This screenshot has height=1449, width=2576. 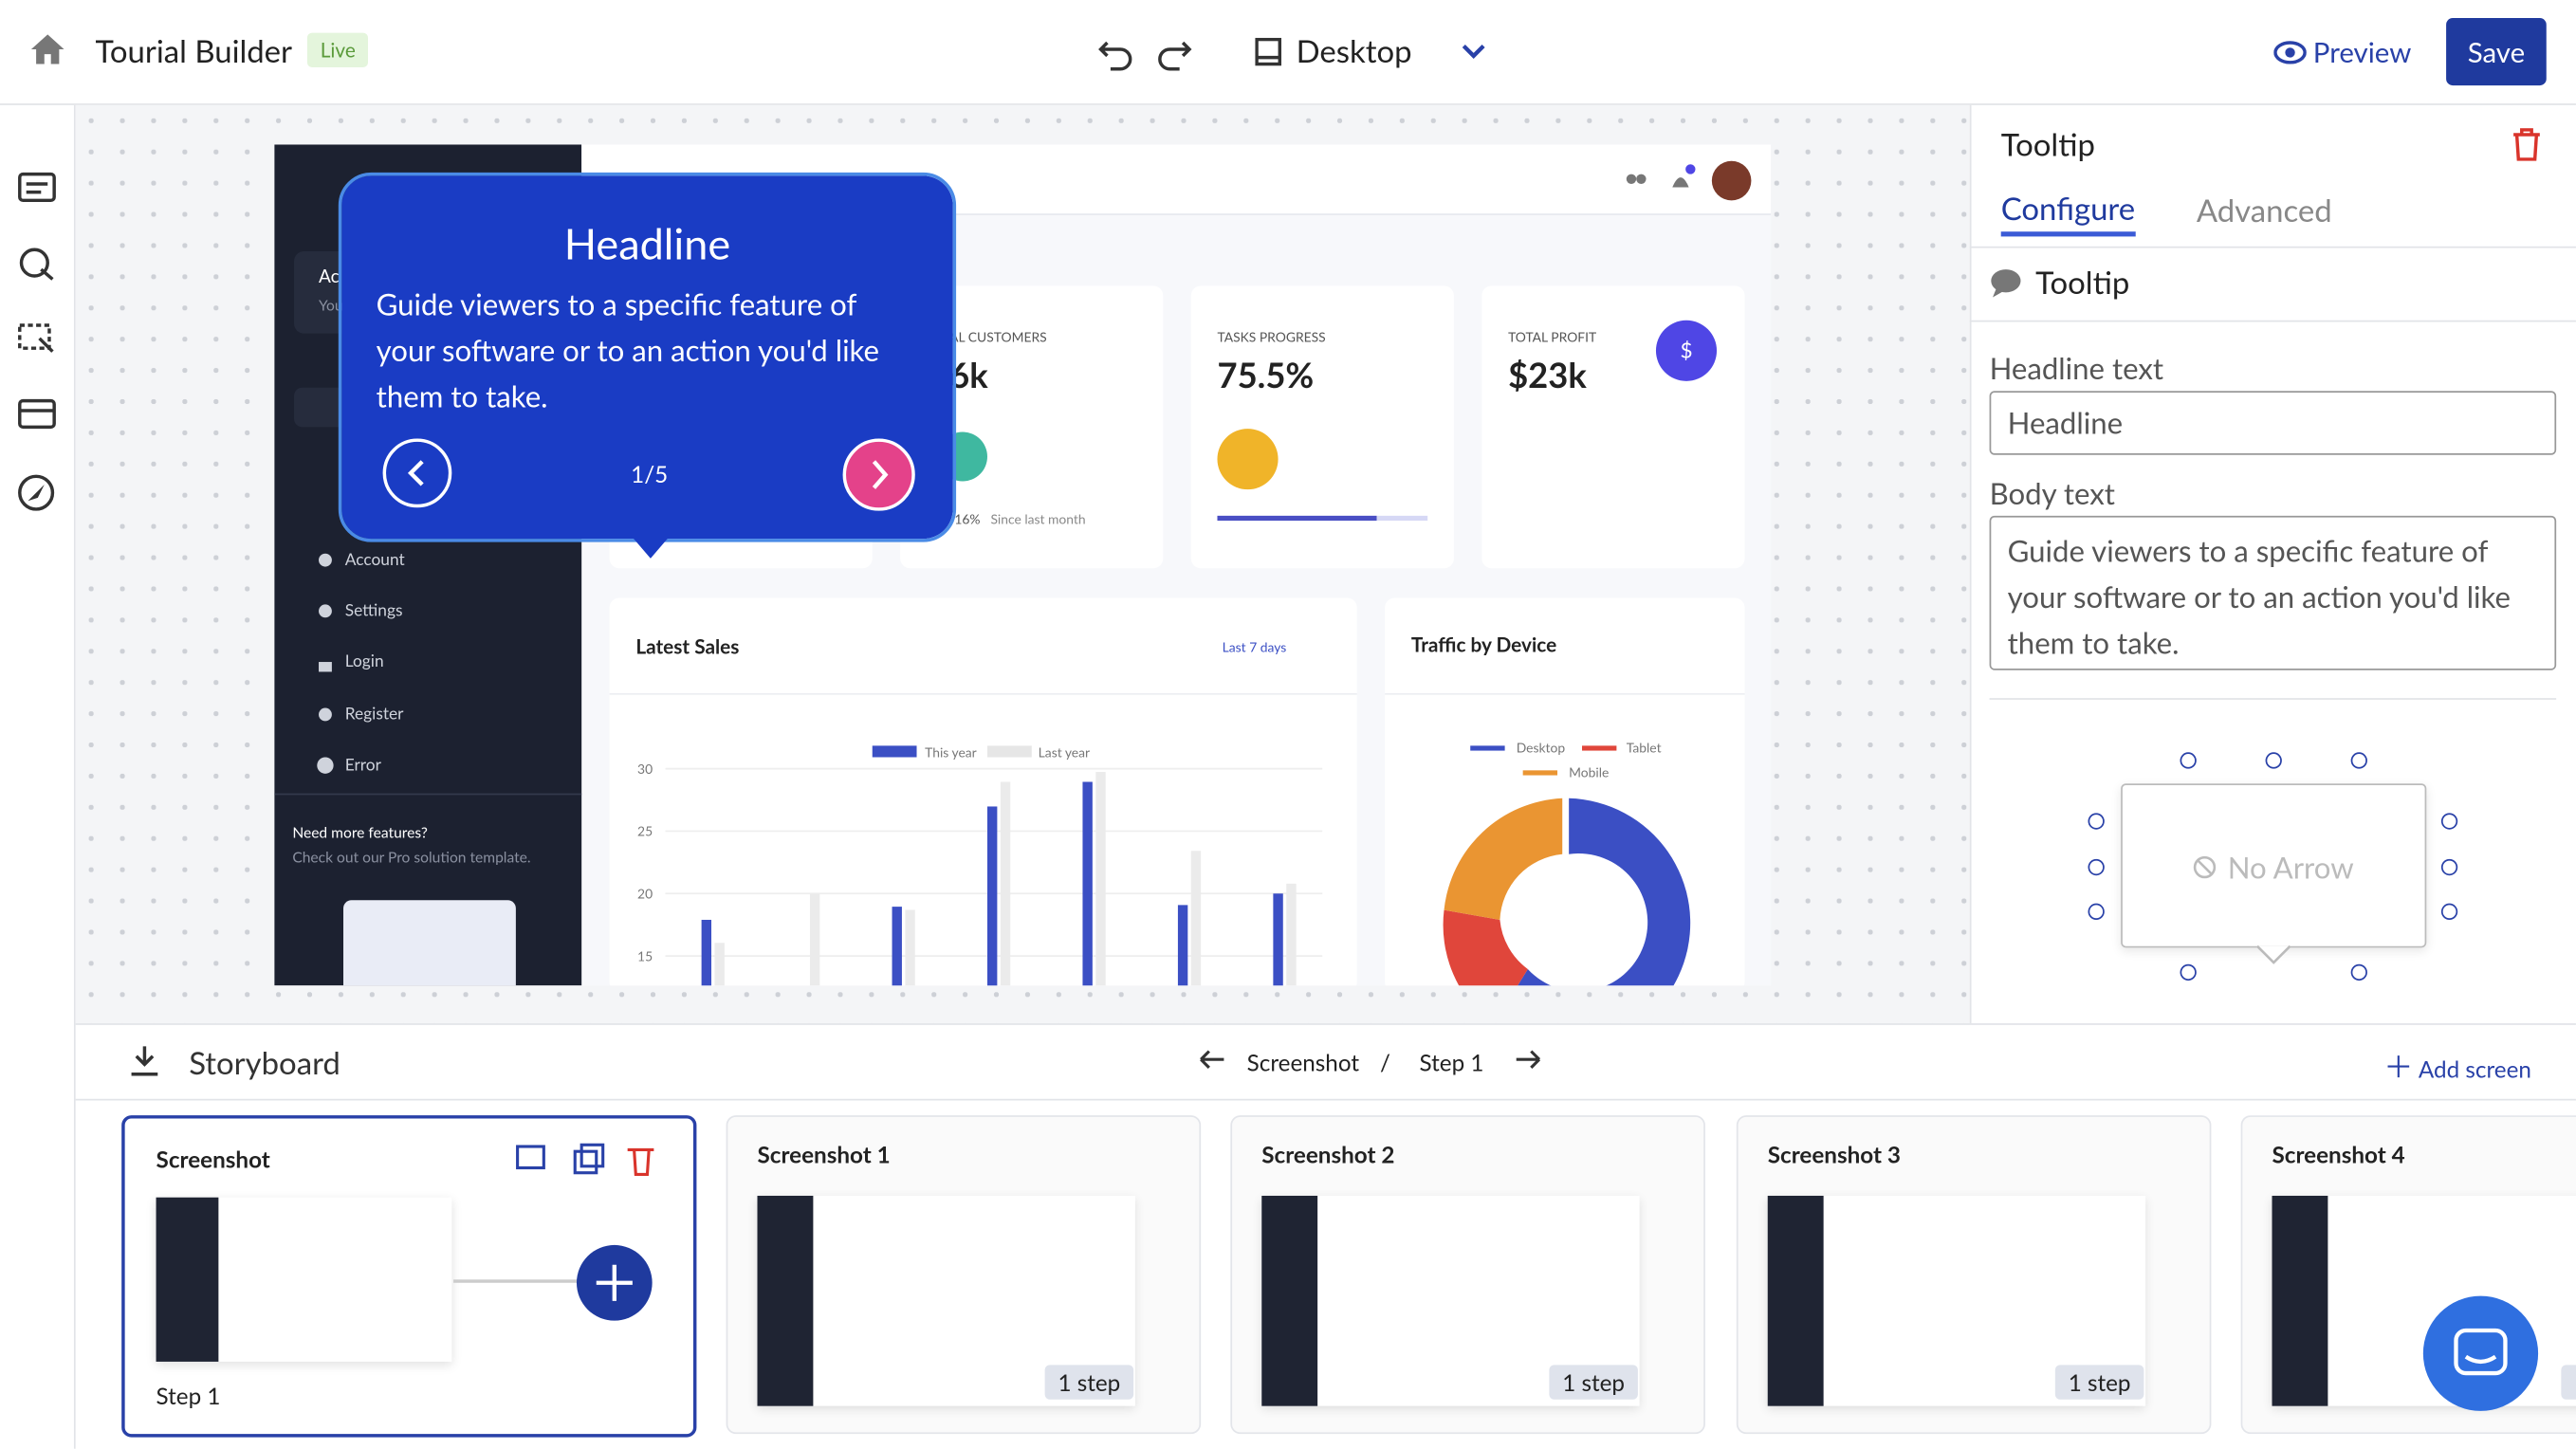 What do you see at coordinates (213, 1159) in the screenshot?
I see `screen-title: Screenshot` at bounding box center [213, 1159].